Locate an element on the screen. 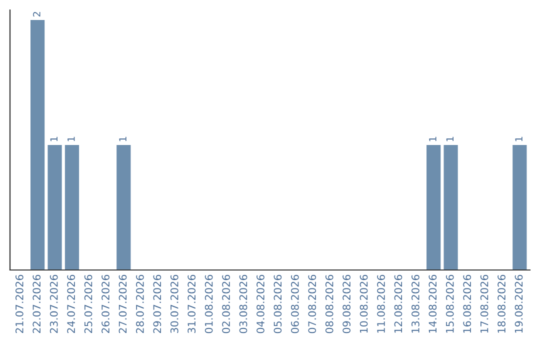  x-tick-label: 17.08.2026 is located at coordinates (484, 303).